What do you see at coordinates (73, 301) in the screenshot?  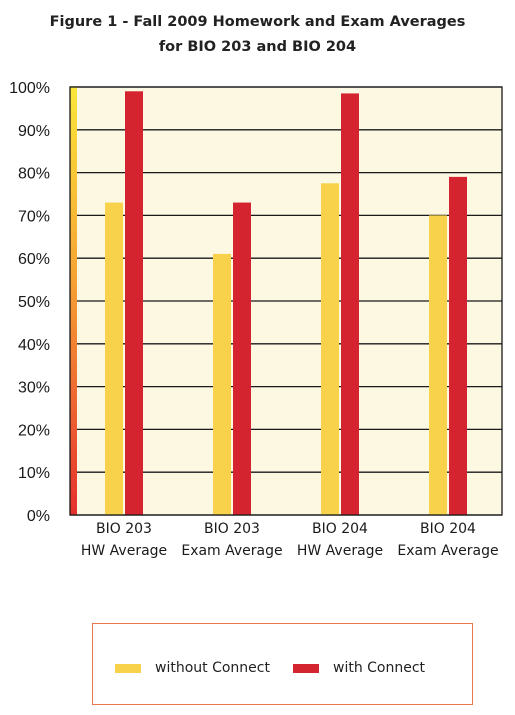 I see `y-axis-bar` at bounding box center [73, 301].